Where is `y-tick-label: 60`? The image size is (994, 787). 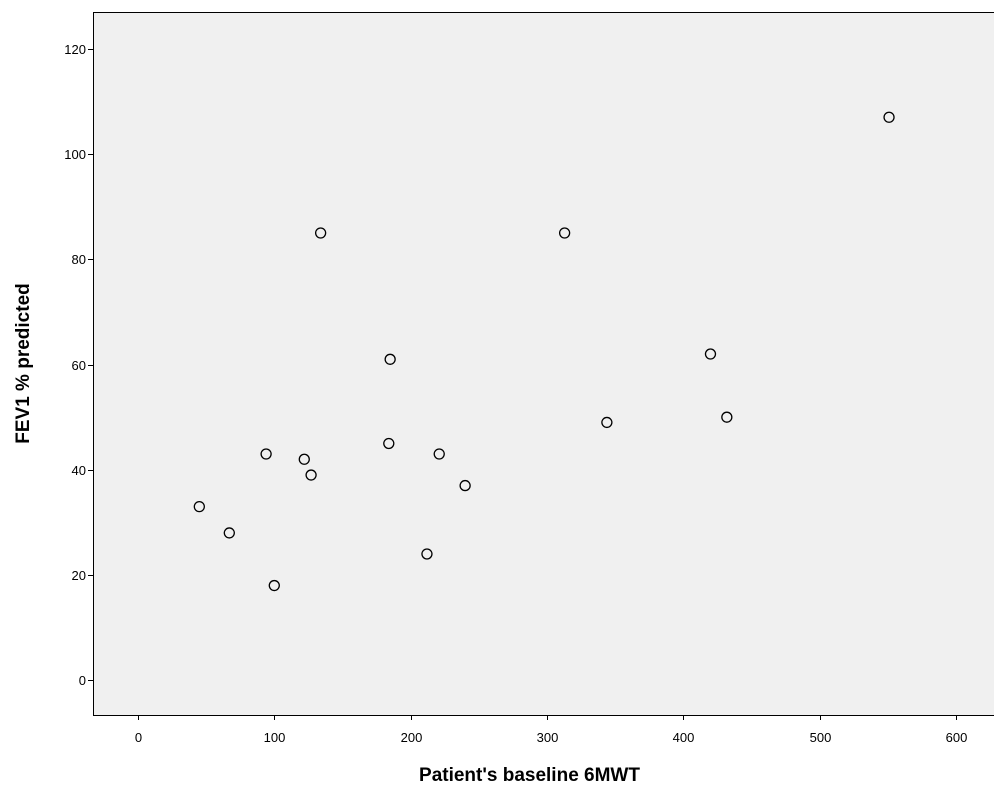
y-tick-label: 60 is located at coordinates (79, 365).